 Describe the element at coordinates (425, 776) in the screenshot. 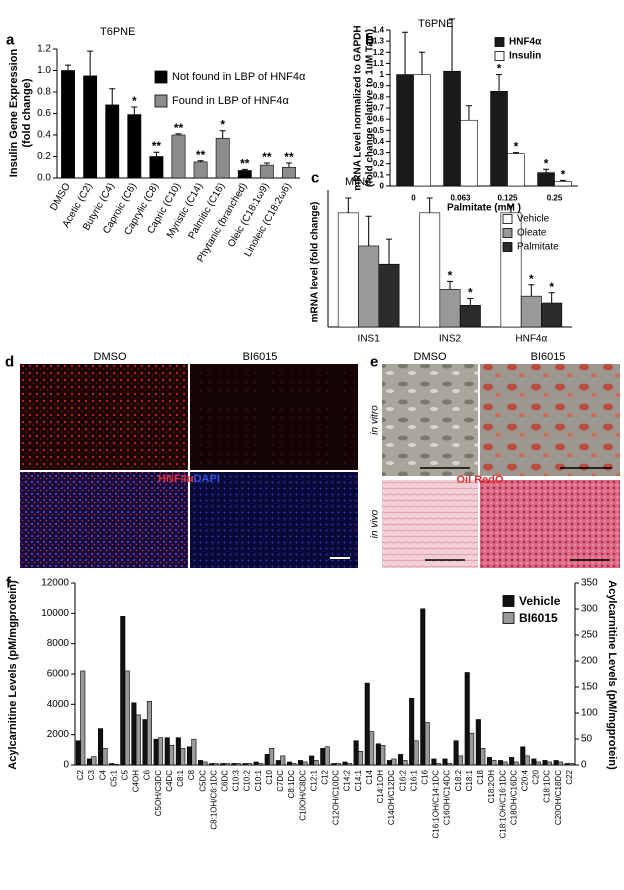

I see `x-tick-label: C16` at that location.